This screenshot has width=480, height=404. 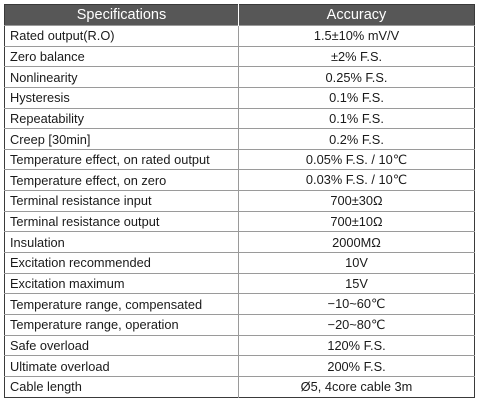 What do you see at coordinates (121, 56) in the screenshot?
I see `spec-name: Zero balance` at bounding box center [121, 56].